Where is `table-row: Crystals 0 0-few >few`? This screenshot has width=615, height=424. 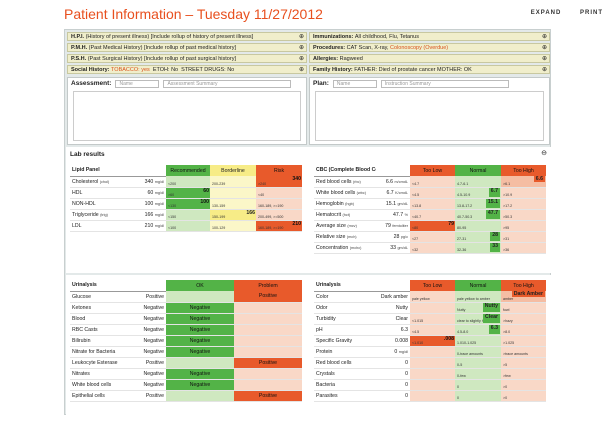 table-row: Crystals 0 0-few >few is located at coordinates (430, 374).